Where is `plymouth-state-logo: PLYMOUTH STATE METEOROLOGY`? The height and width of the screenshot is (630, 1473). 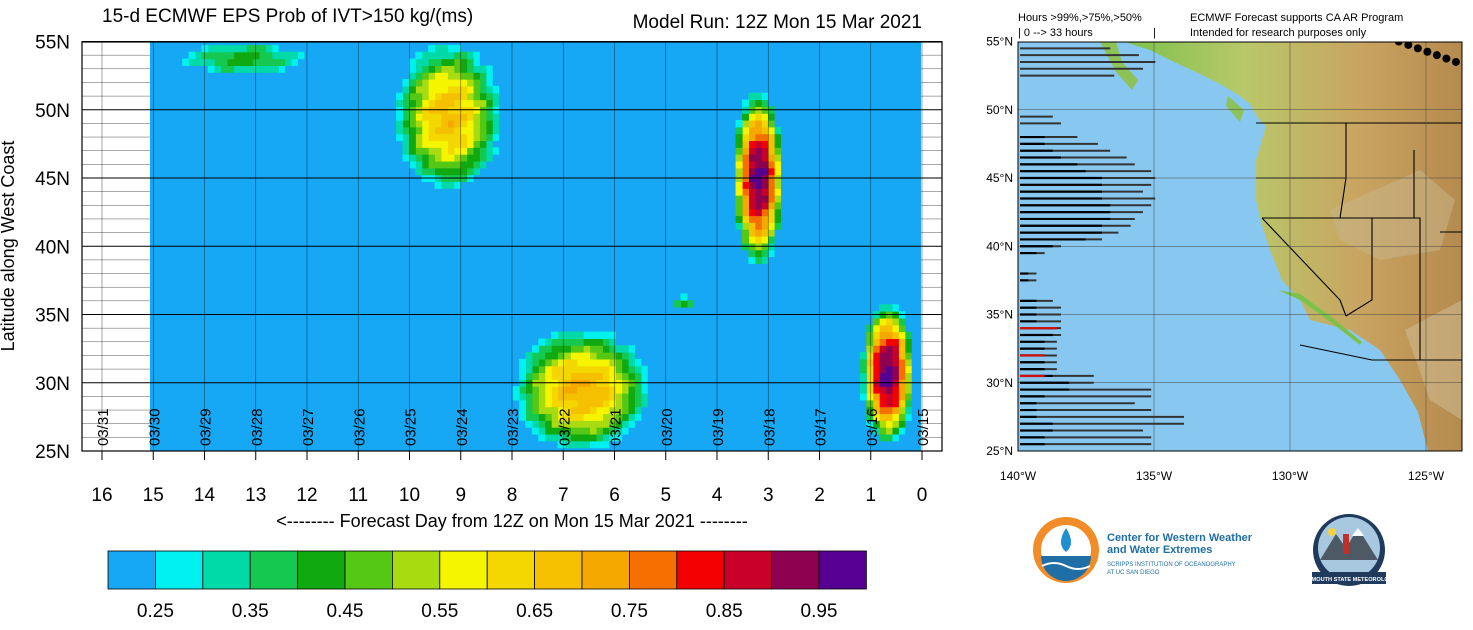
plymouth-state-logo: PLYMOUTH STATE METEOROLOGY is located at coordinates (1349, 550).